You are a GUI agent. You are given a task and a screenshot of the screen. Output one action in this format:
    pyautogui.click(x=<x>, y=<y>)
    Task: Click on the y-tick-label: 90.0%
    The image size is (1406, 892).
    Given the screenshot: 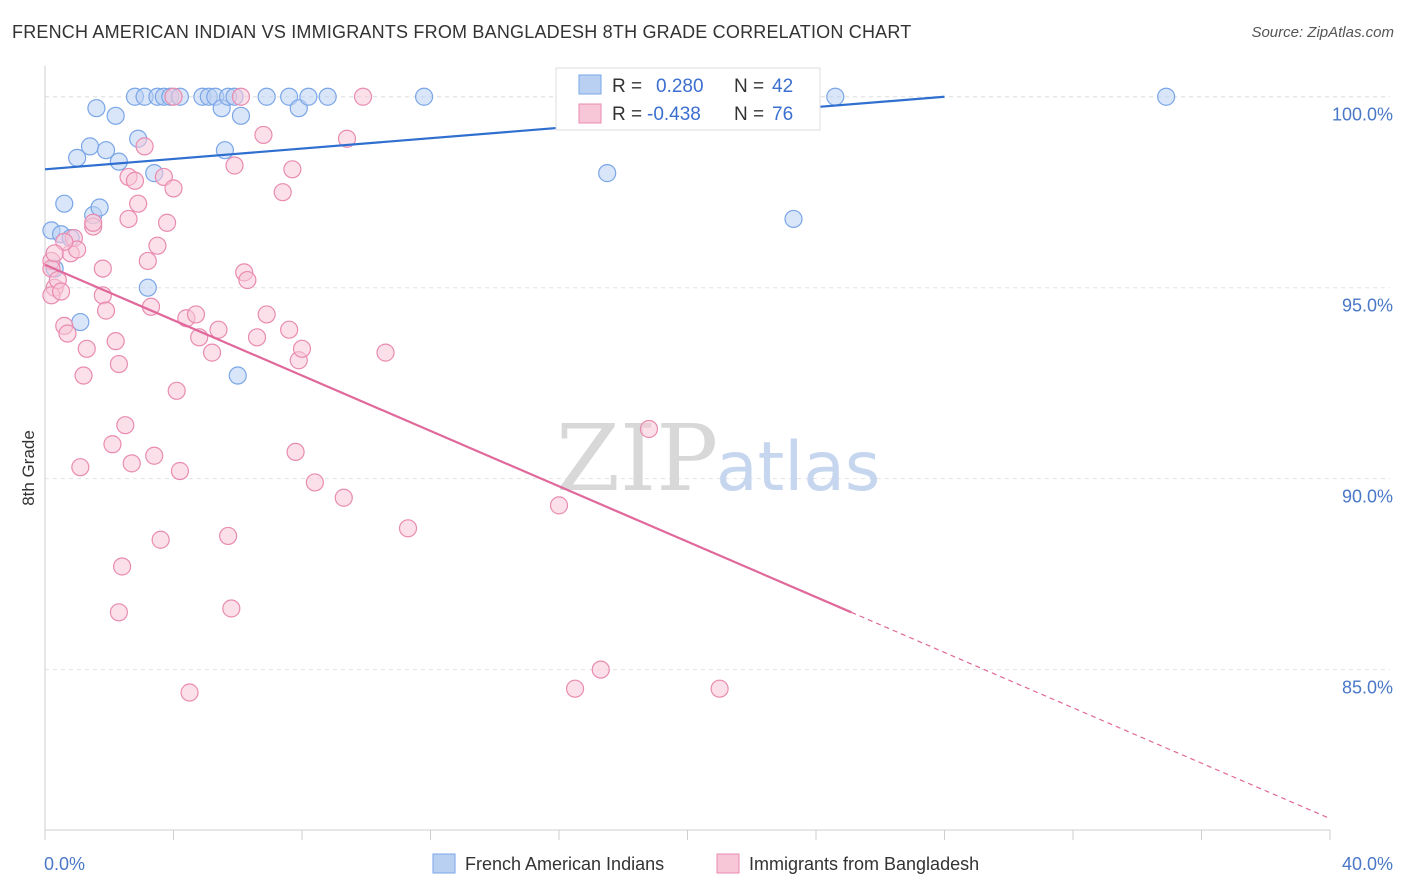 What is the action you would take?
    pyautogui.click(x=1367, y=497)
    